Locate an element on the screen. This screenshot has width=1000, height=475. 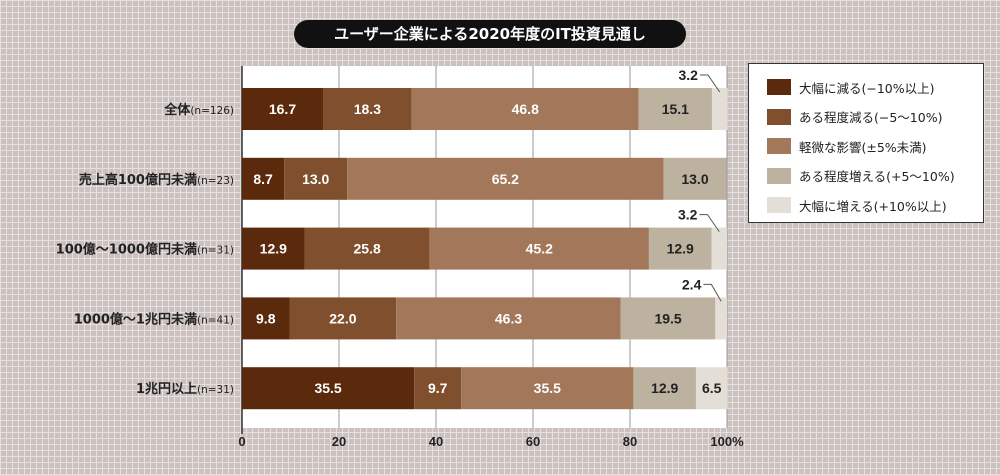
data-label: 18.3 is located at coordinates (367, 109).